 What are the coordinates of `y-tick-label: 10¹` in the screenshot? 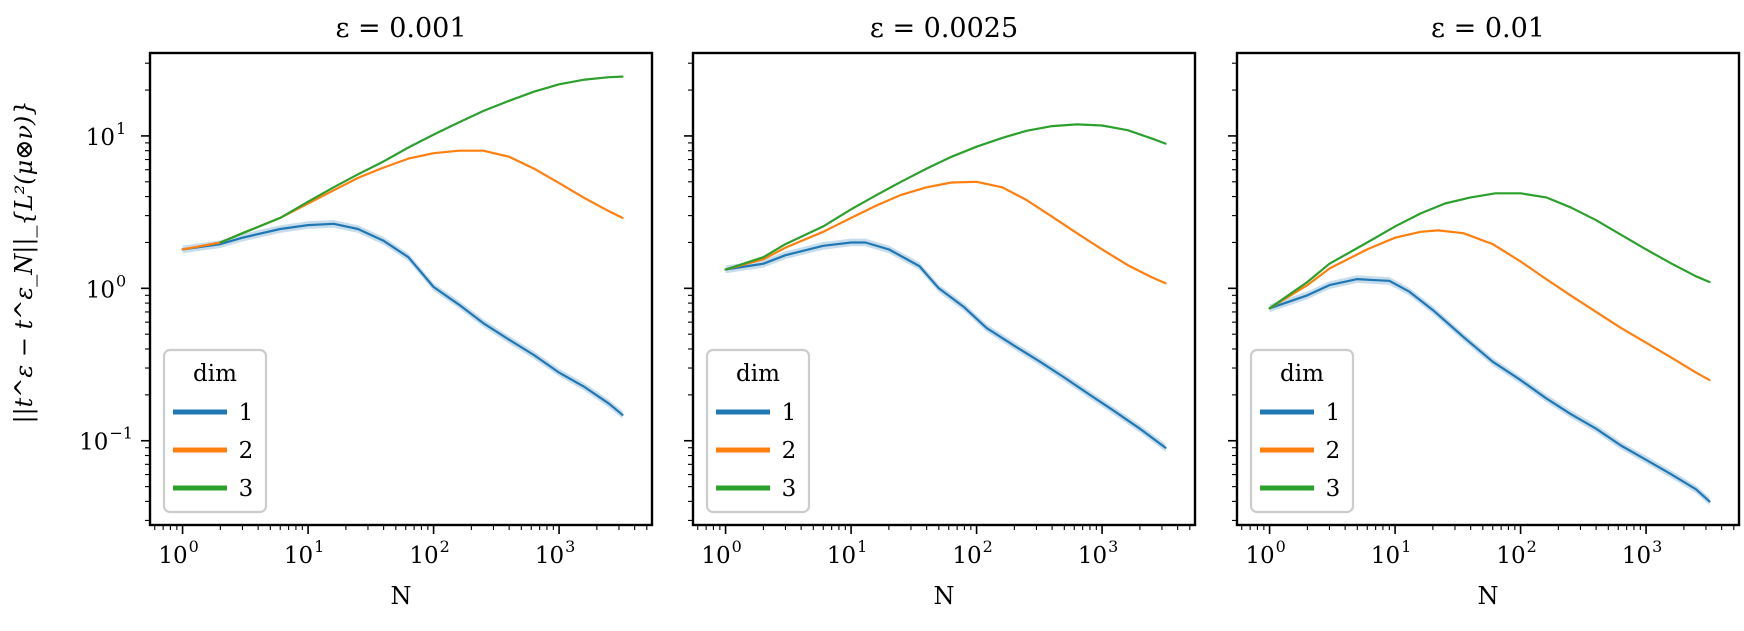 It's located at (106, 135).